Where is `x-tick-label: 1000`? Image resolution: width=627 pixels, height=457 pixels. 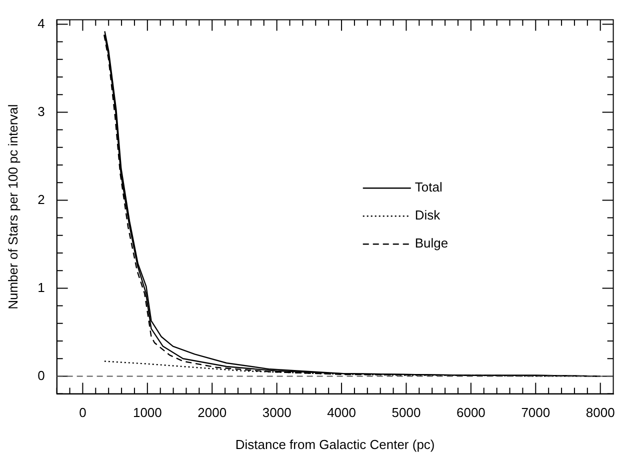 x-tick-label: 1000 is located at coordinates (147, 412).